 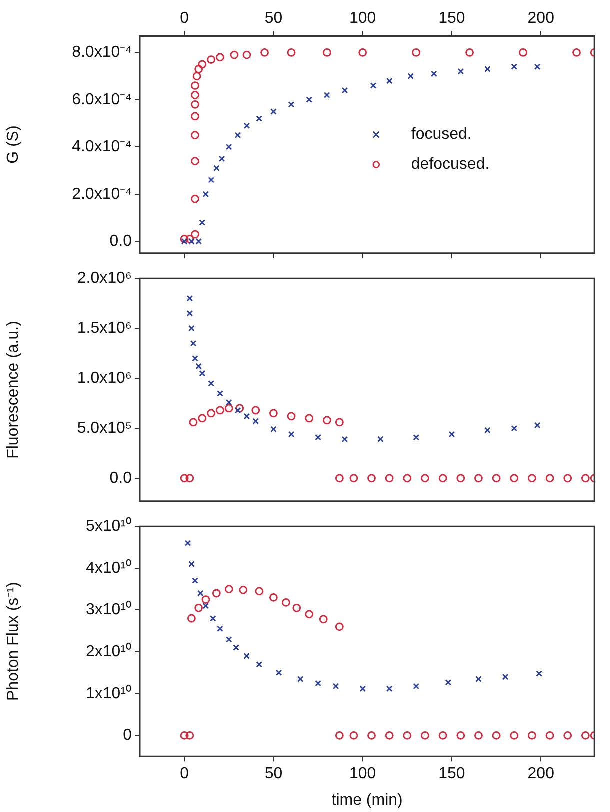 I want to click on y-tick-label: 8.0x10⁻⁴, so click(x=102, y=53).